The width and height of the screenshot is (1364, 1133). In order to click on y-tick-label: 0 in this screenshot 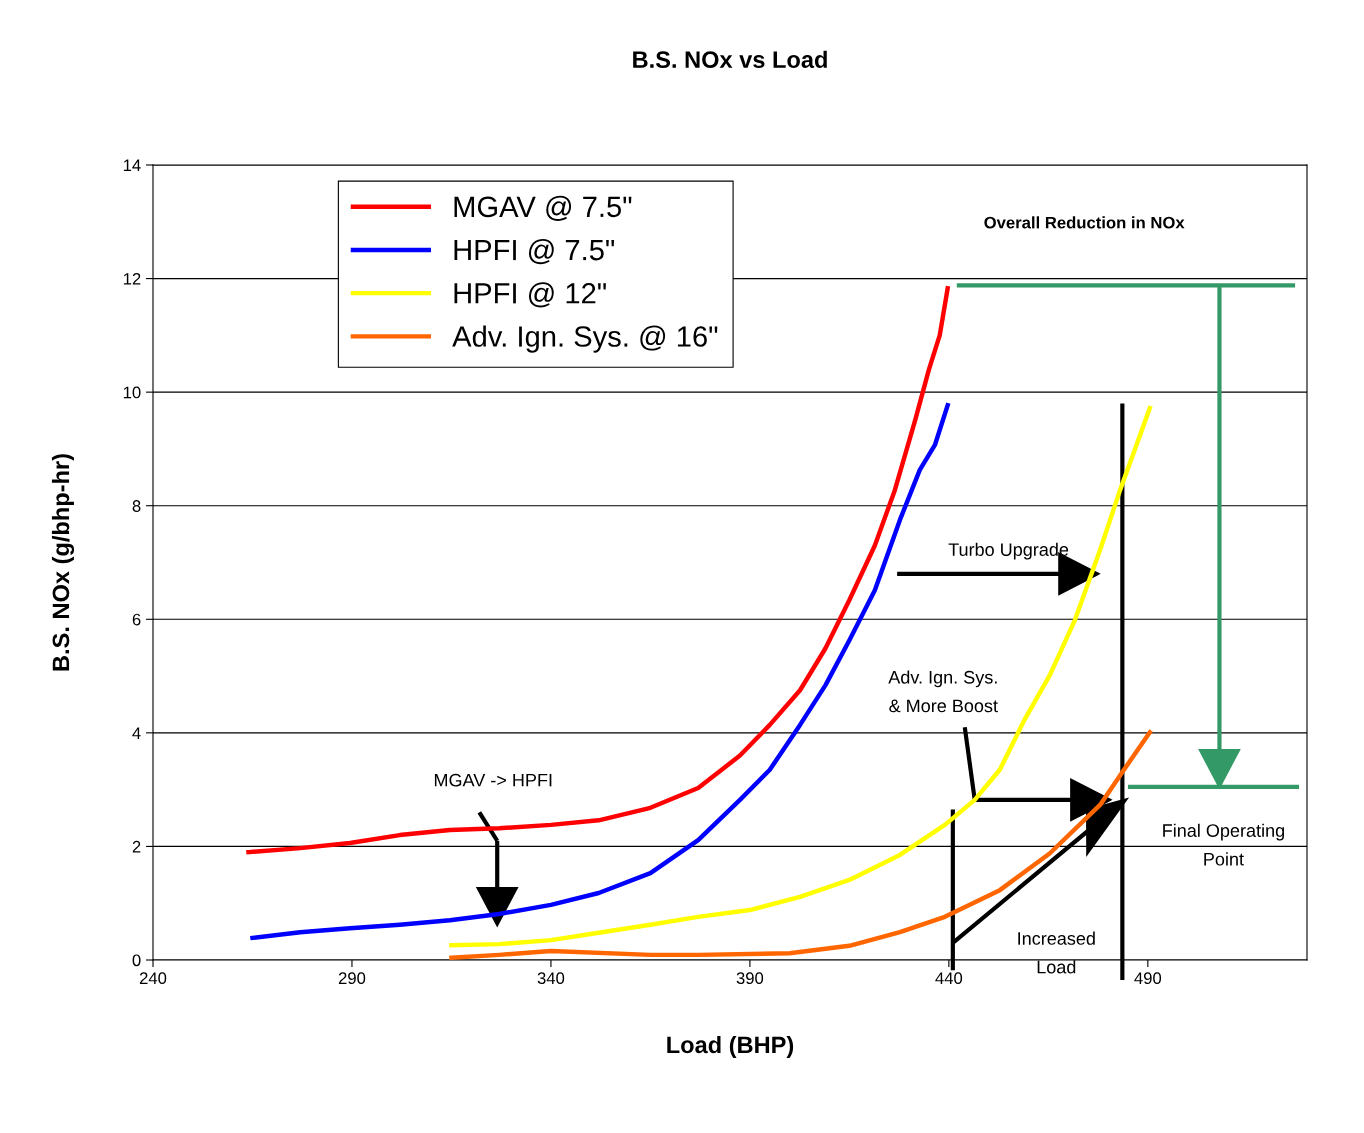, I will do `click(136, 960)`.